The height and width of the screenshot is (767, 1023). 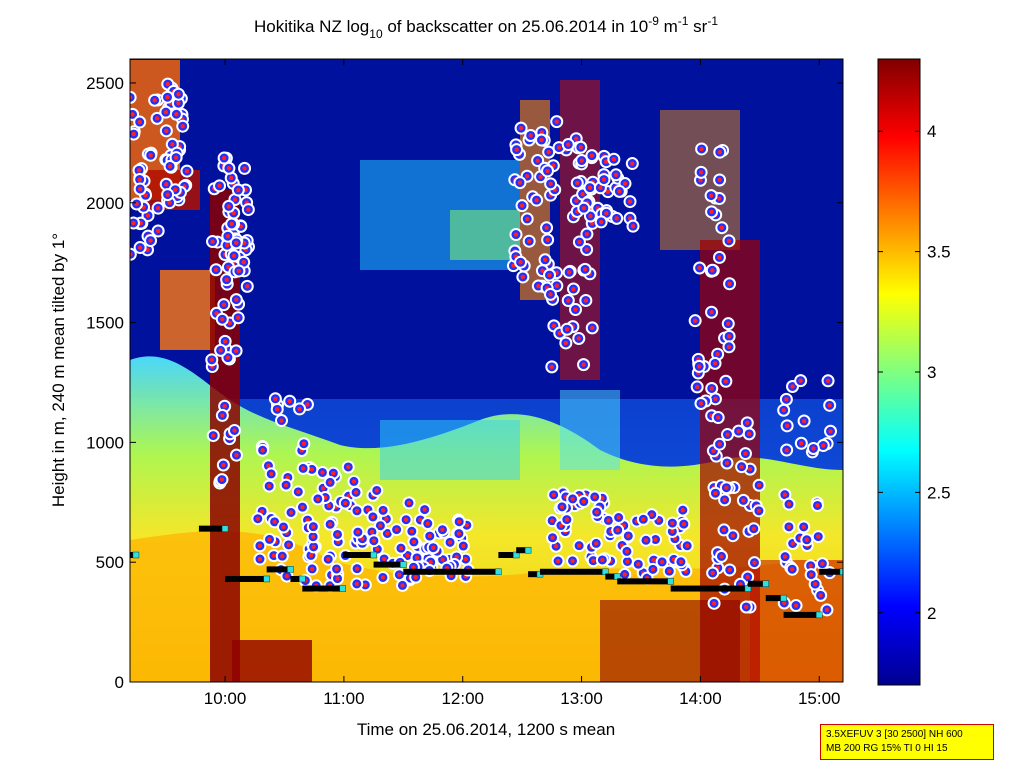 I want to click on colorbar-tick-label: 4, so click(x=931, y=131).